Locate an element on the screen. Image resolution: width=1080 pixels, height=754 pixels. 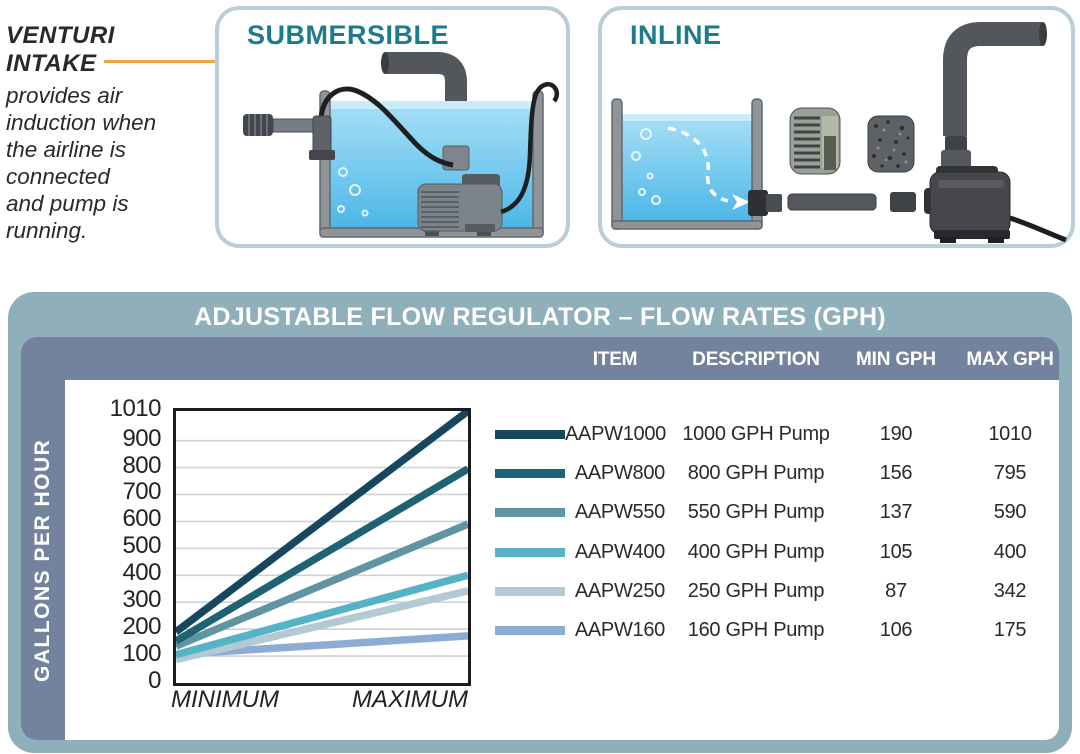
min-gph-value: 105 is located at coordinates (896, 552).